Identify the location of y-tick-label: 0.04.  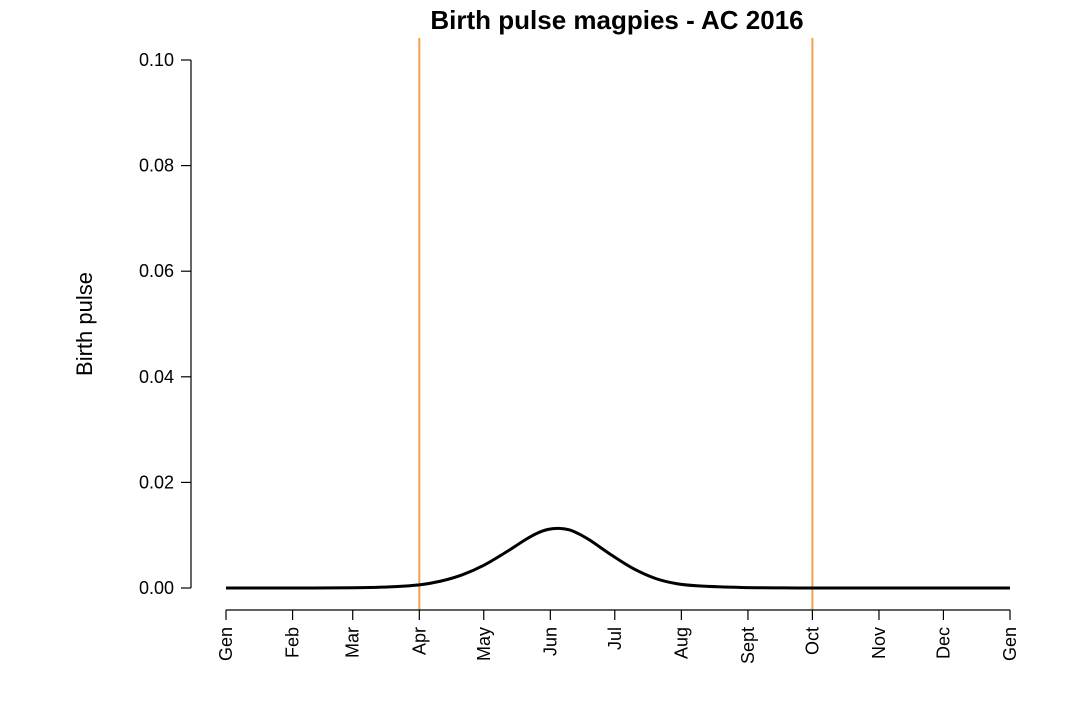
(156, 377).